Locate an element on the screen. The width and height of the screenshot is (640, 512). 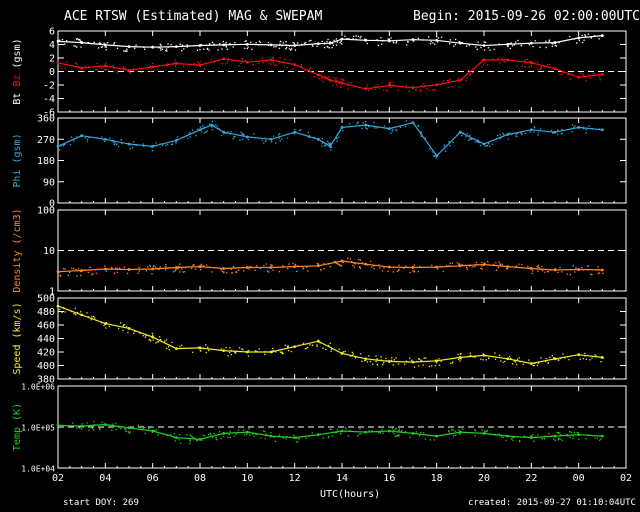
x-tick-label: 04 is located at coordinates (105, 478).